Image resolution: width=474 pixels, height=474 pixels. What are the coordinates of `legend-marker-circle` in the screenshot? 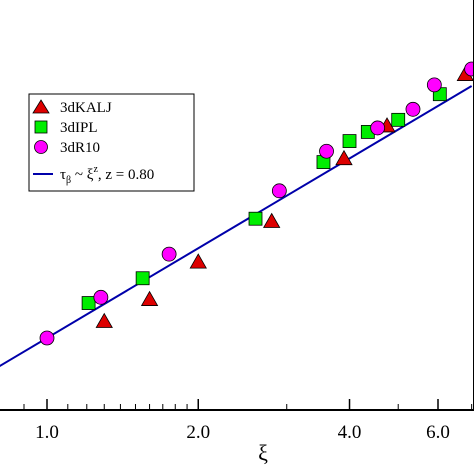 It's located at (41, 147).